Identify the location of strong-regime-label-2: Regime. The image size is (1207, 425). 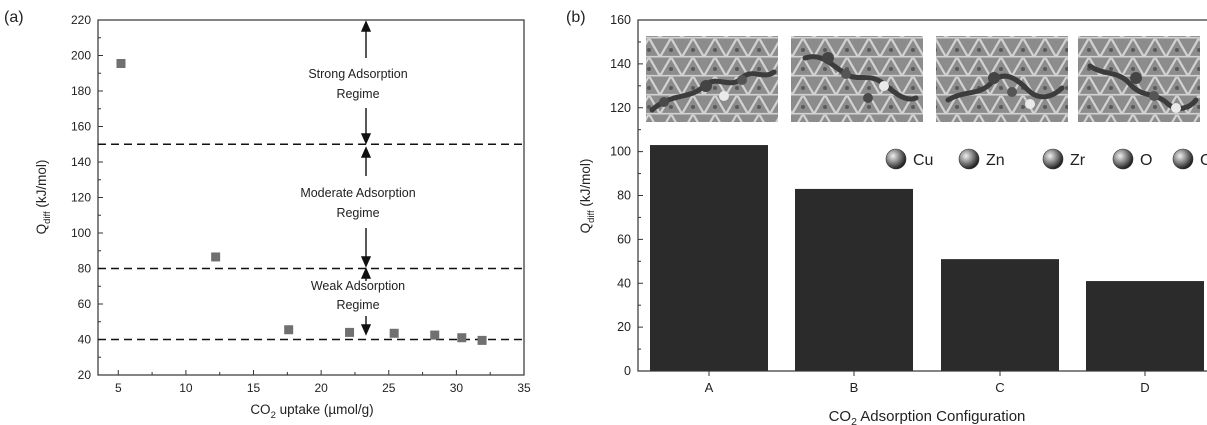
(357, 94).